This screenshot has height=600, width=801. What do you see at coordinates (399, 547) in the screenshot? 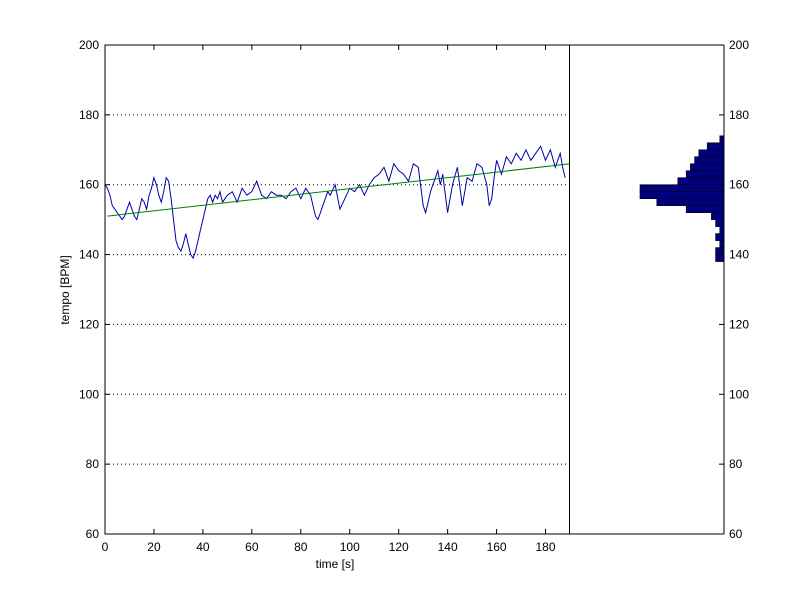
I see `x-tick-label: 120` at bounding box center [399, 547].